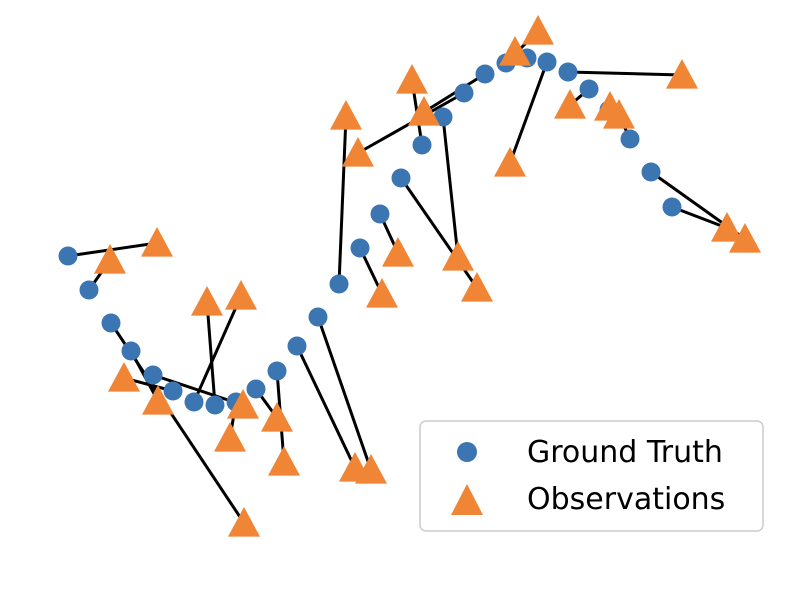  I want to click on legend-ground-truth-label: Ground Truth, so click(625, 452).